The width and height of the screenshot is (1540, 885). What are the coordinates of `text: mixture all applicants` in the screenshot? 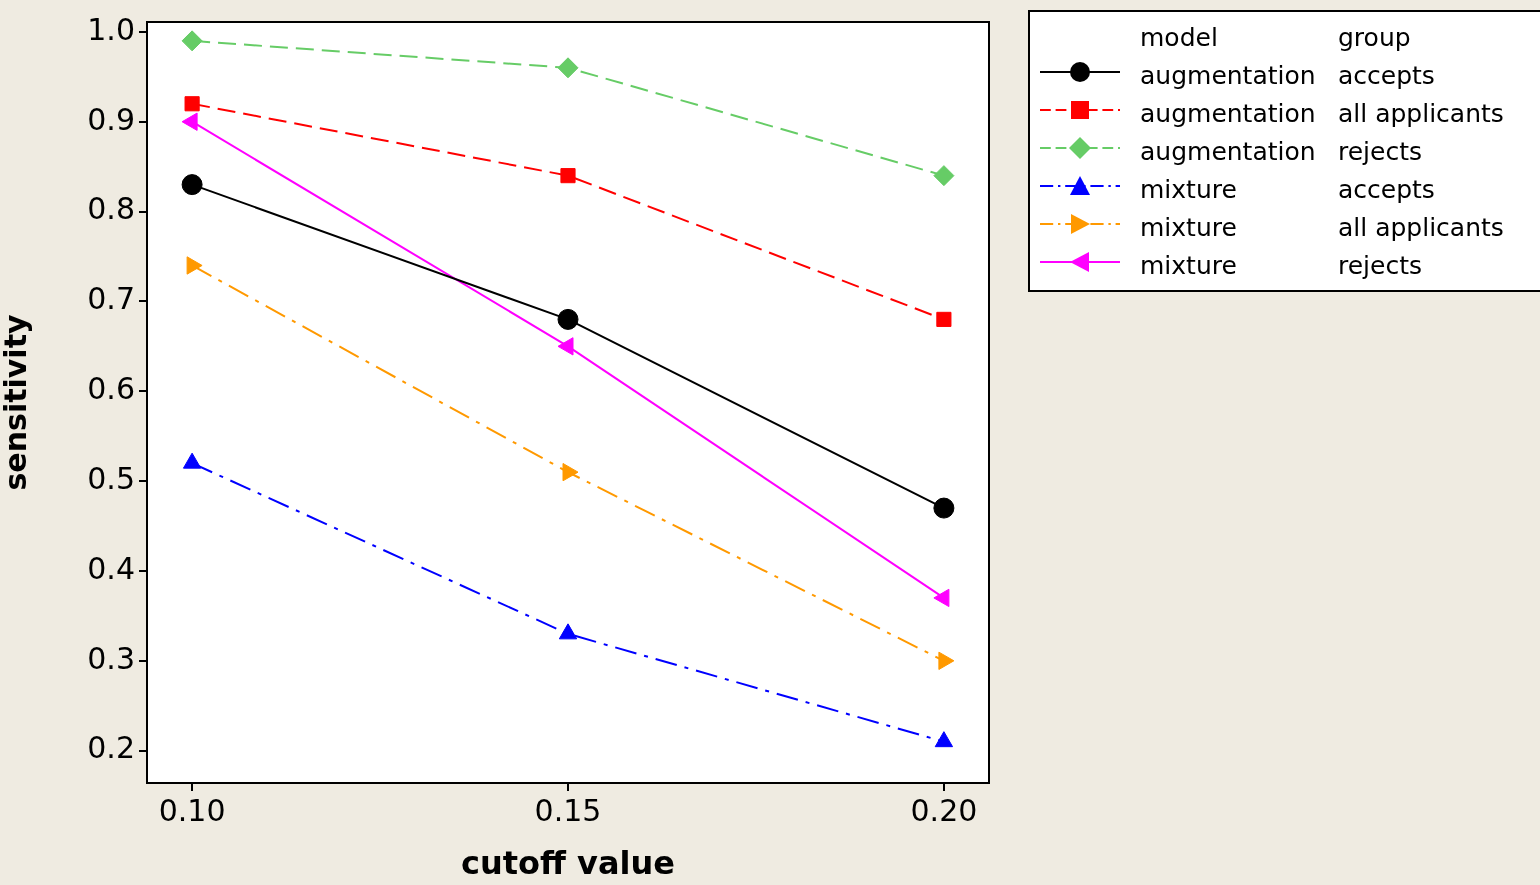 It's located at (1322, 227).